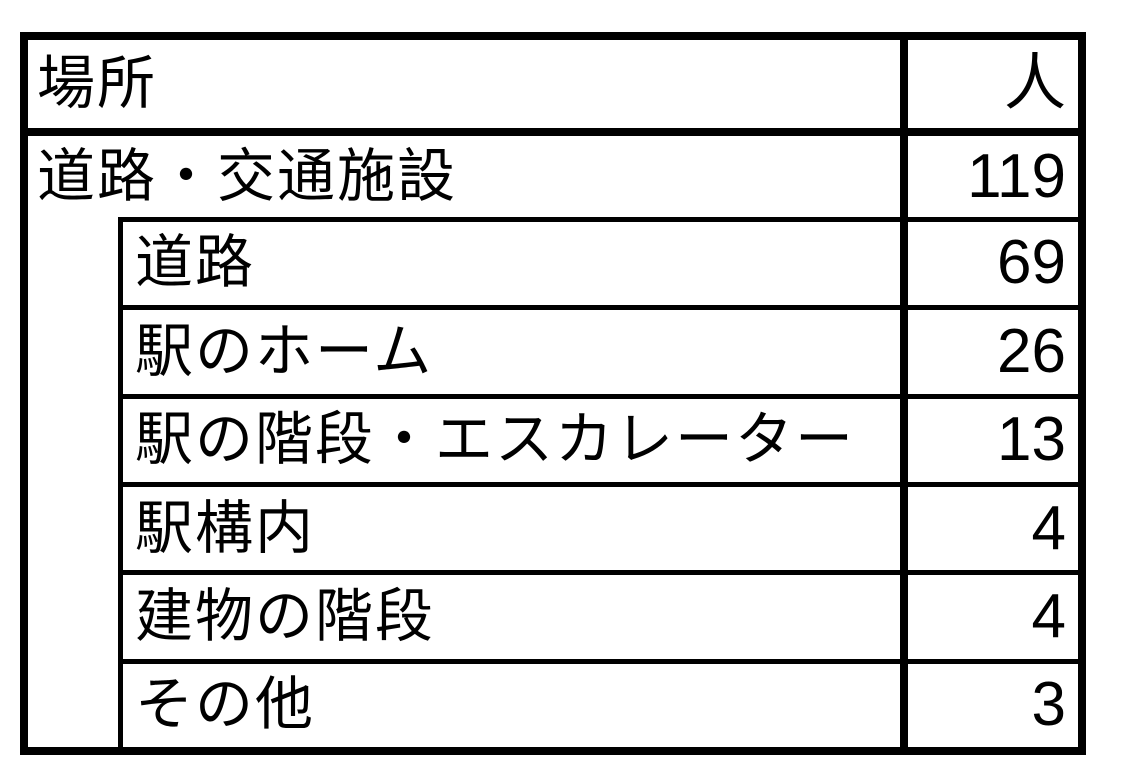 This screenshot has width=1127, height=779. Describe the element at coordinates (989, 614) in the screenshot. I see `row-value-building-stairs: 4` at that location.